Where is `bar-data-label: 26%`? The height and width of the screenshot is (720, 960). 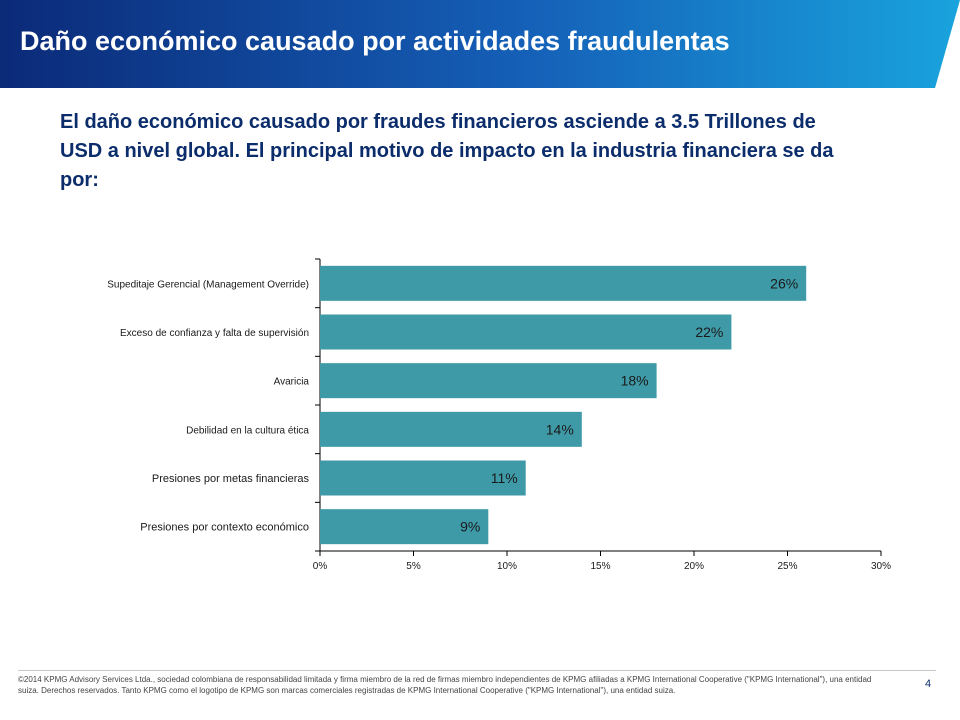
bar-data-label: 26% is located at coordinates (784, 283).